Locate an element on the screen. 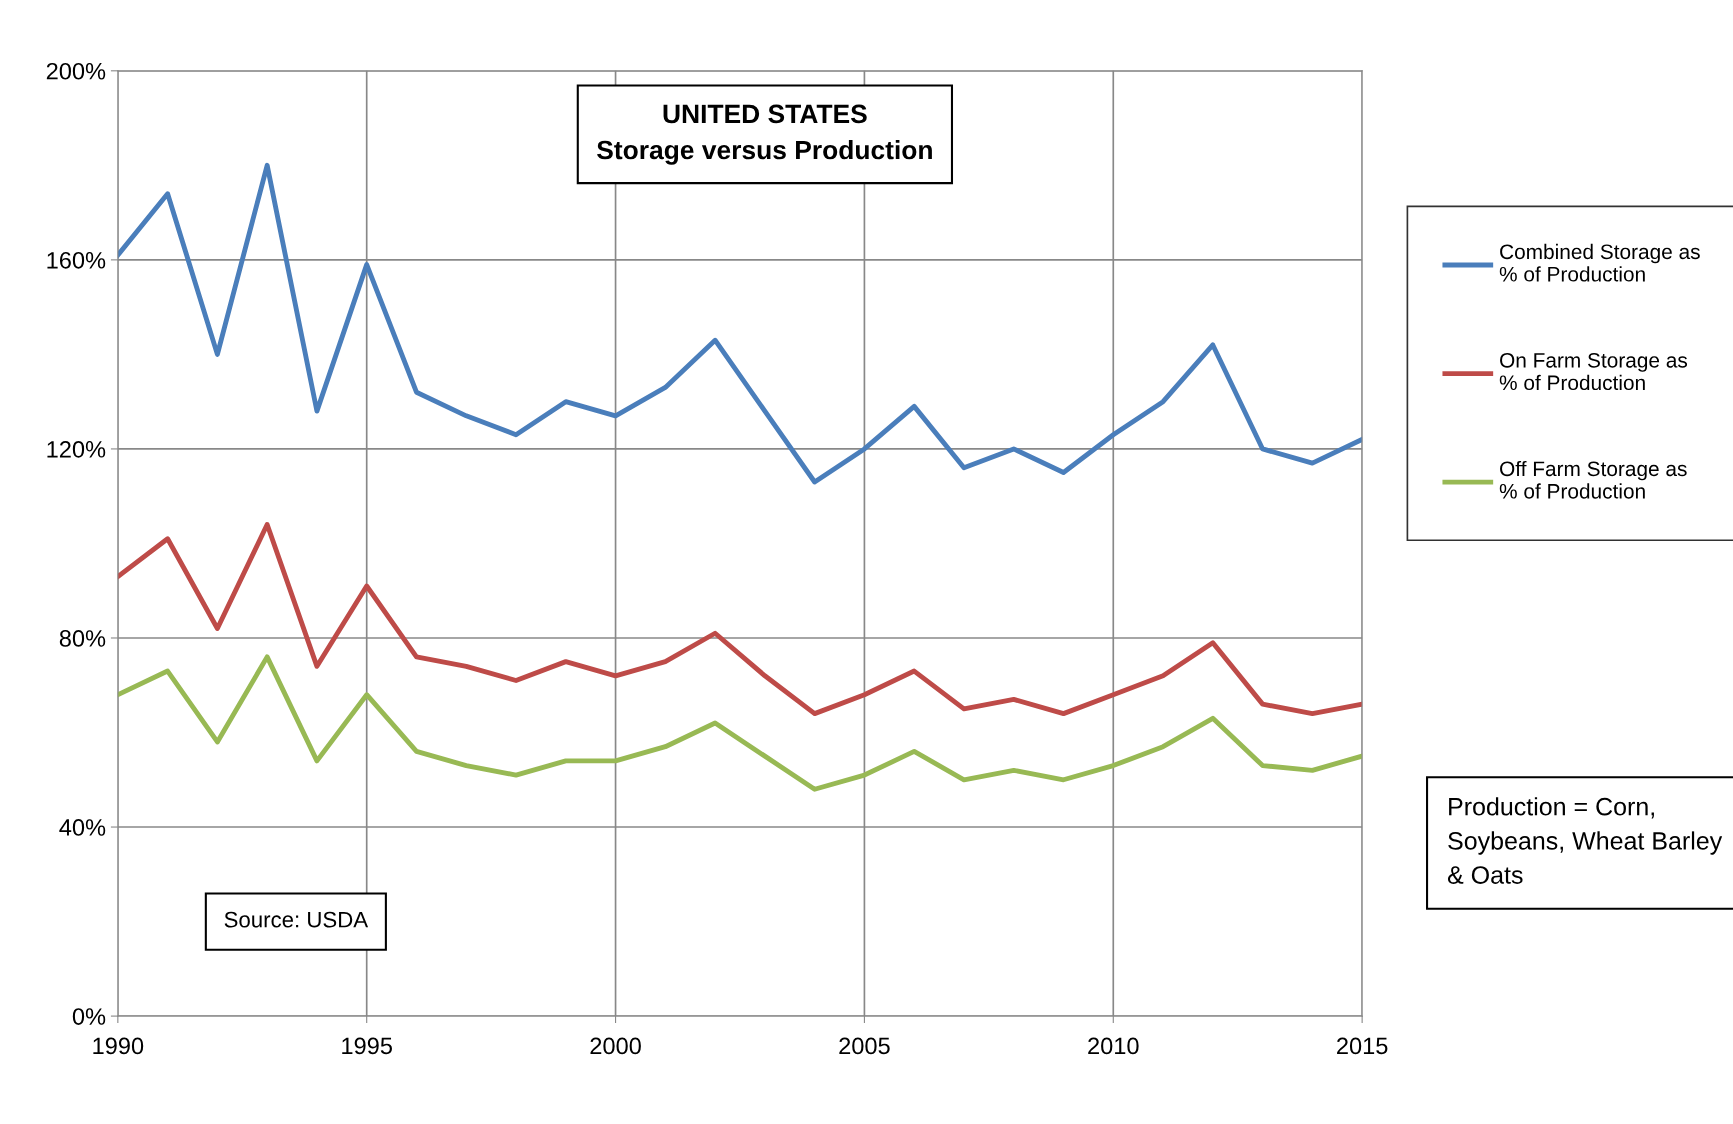 The image size is (1733, 1124). legend-label: Combined Storage as % of Production is located at coordinates (1599, 262).